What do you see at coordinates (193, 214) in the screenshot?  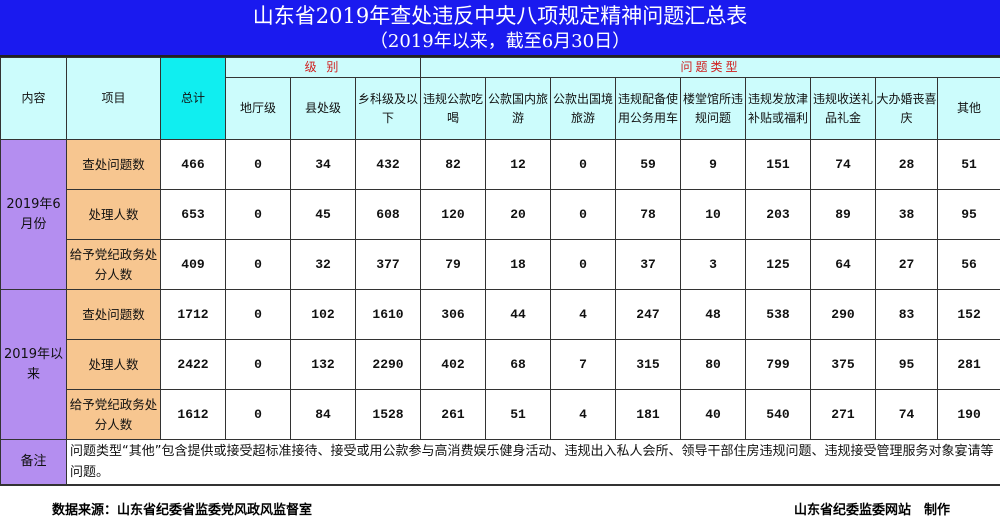 I see `total-cell: 653` at bounding box center [193, 214].